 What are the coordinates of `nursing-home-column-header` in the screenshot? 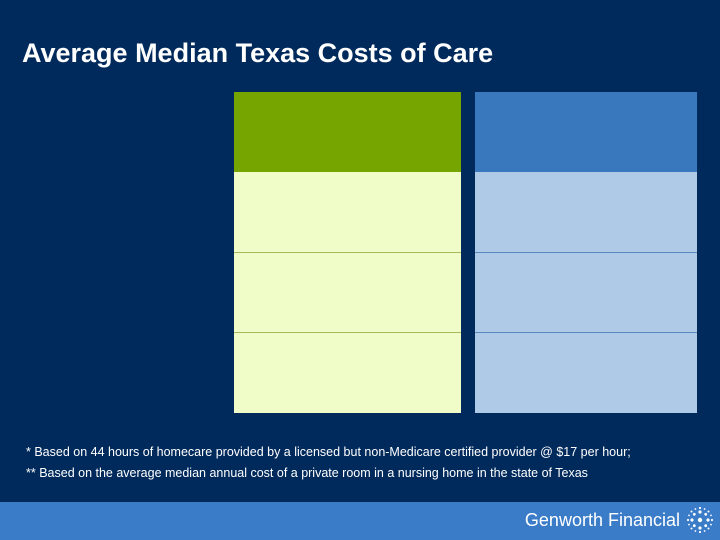 It's located at (586, 132).